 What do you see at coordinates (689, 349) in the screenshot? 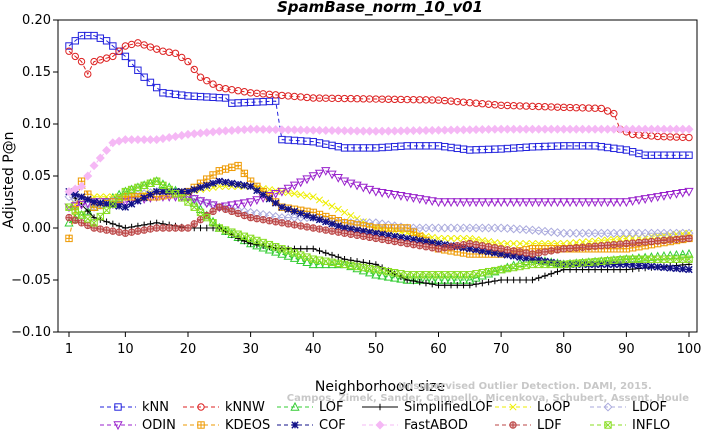
I see `x-tick-label: 100` at bounding box center [689, 349].